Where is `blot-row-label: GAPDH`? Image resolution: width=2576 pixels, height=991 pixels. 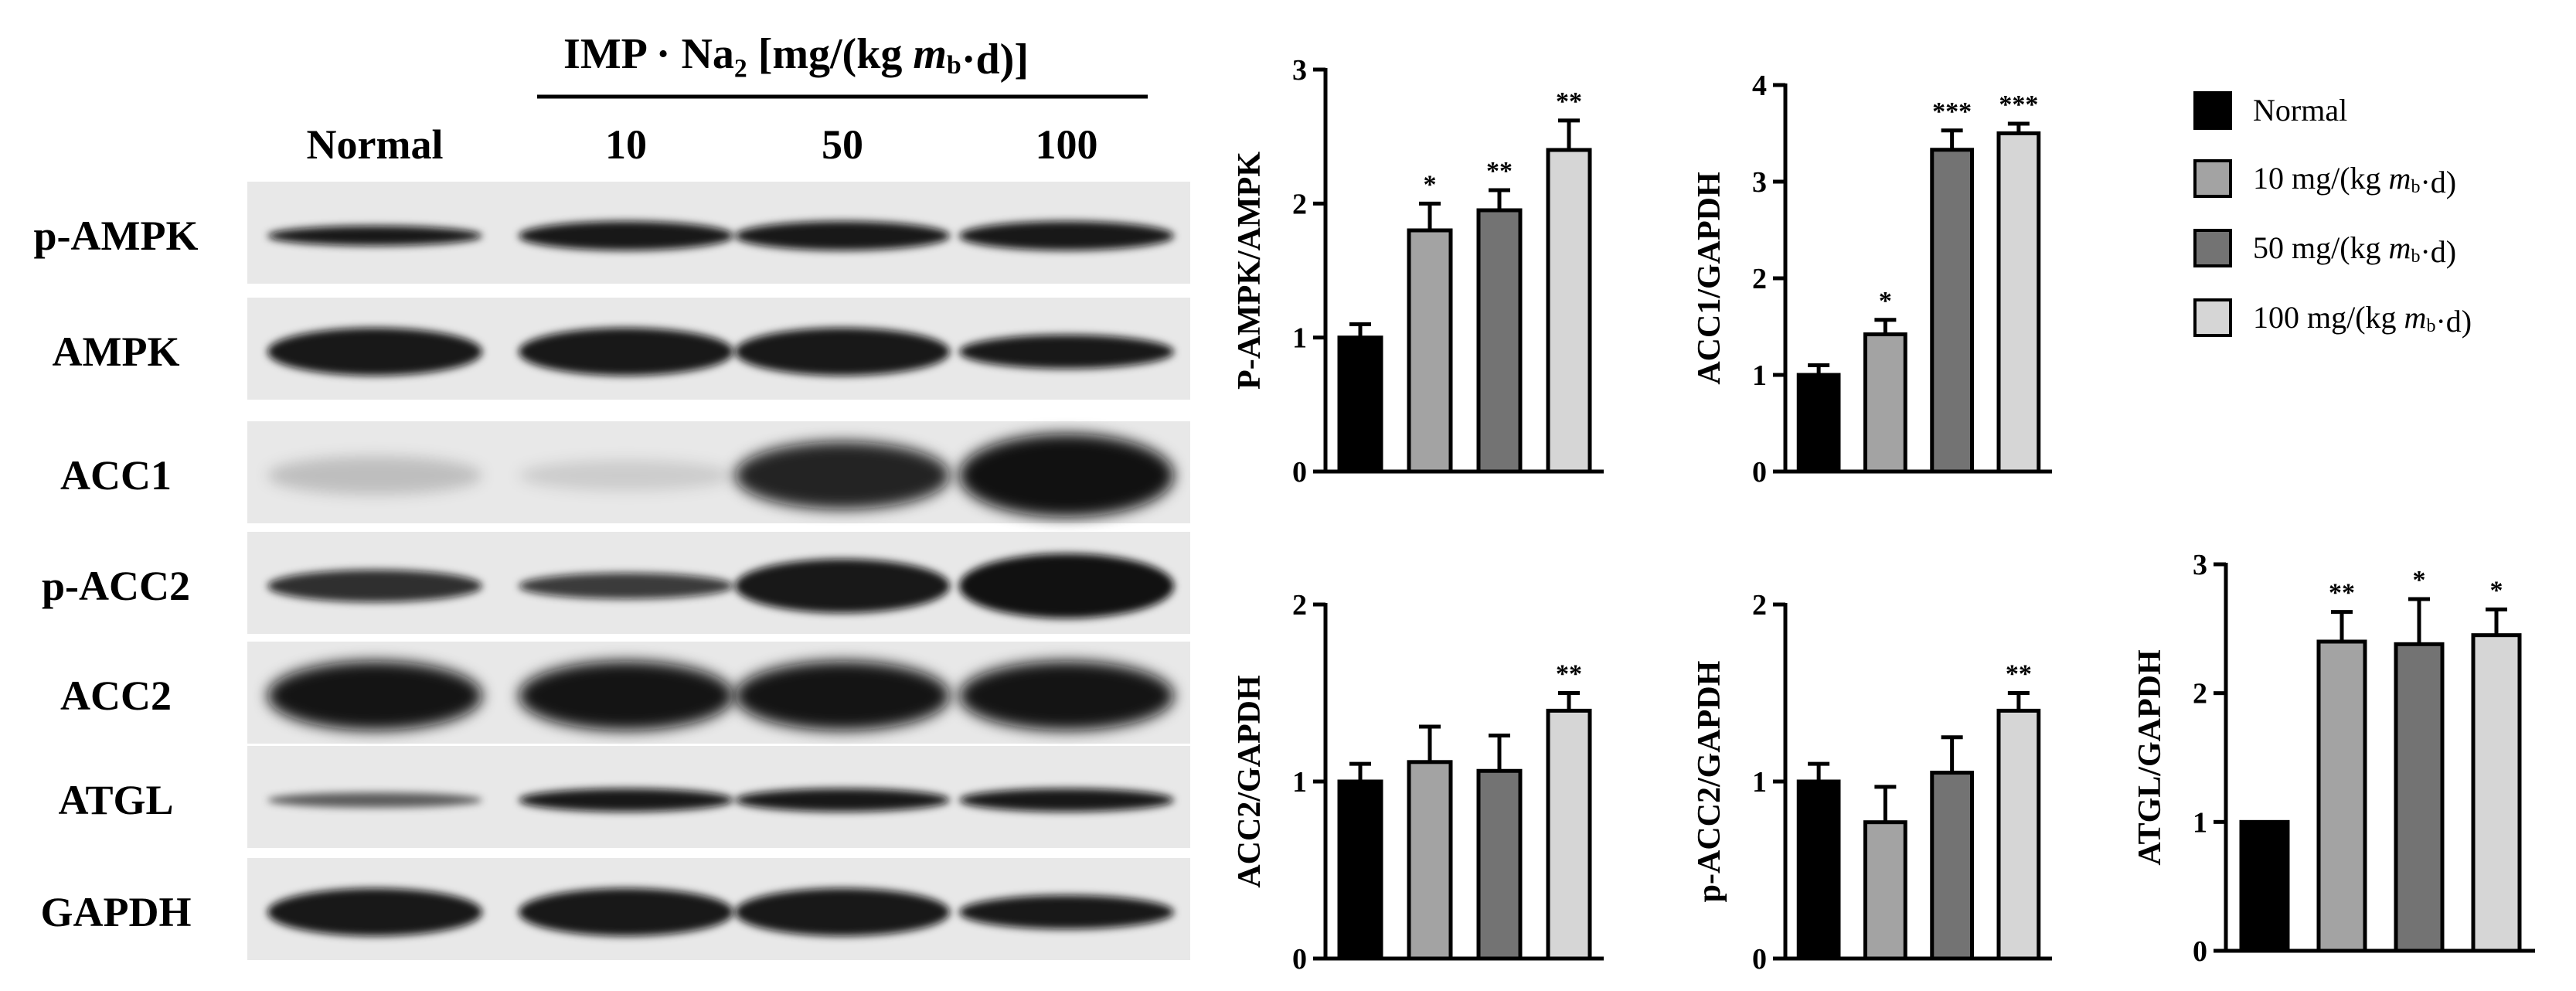 blot-row-label: GAPDH is located at coordinates (117, 912).